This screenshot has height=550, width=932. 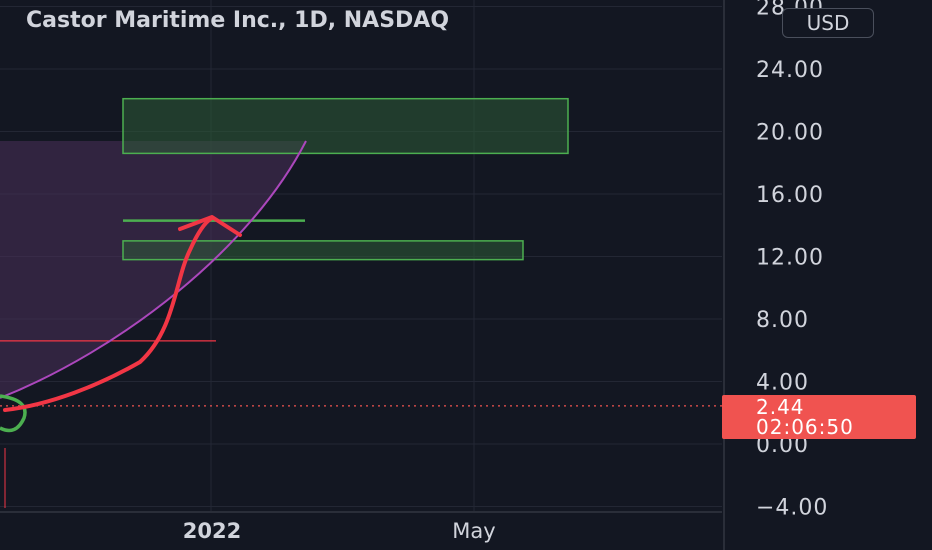 What do you see at coordinates (828, 23) in the screenshot?
I see `currency-button: USD` at bounding box center [828, 23].